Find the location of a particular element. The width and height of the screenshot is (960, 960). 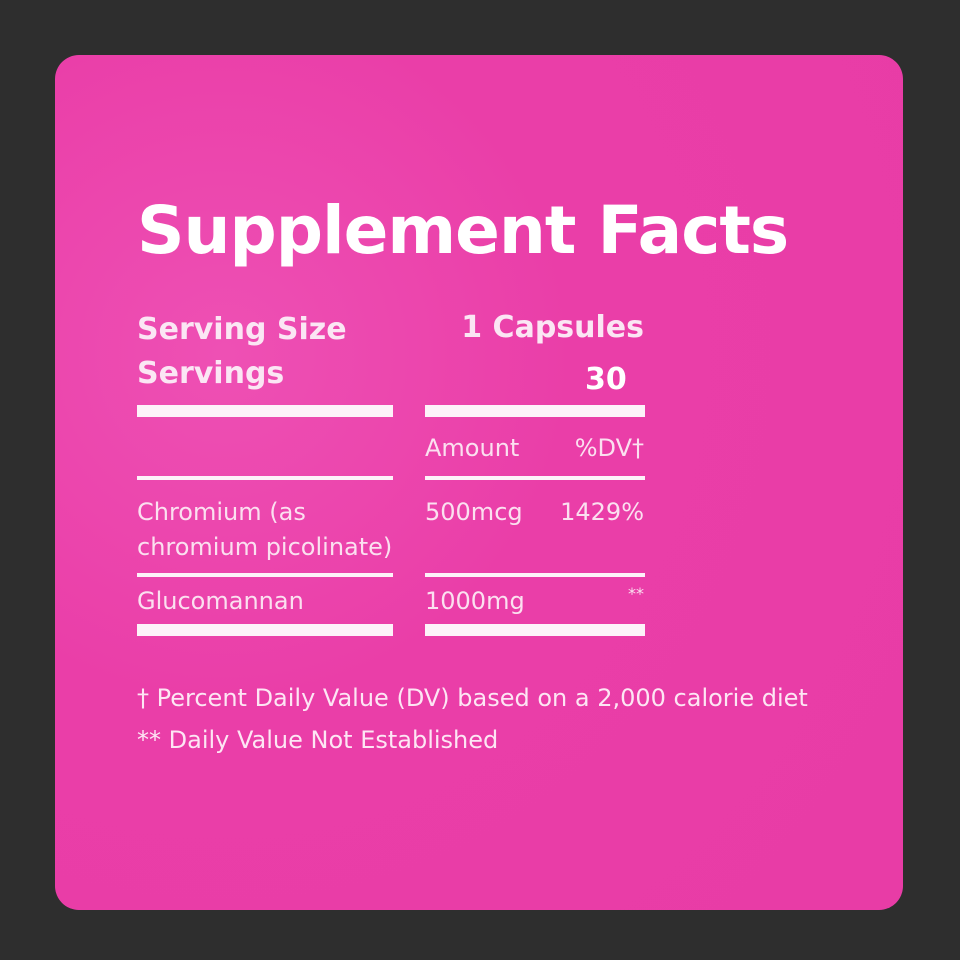

page-title: Supplement Facts is located at coordinates (463, 230).